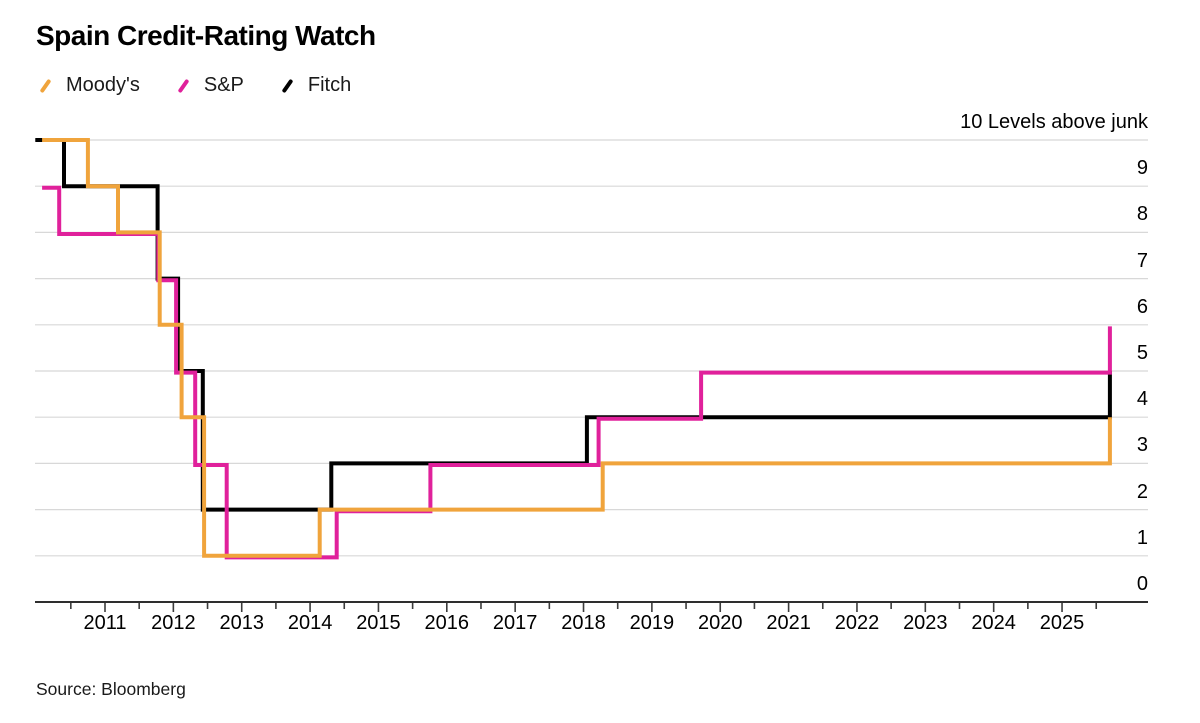 This screenshot has height=723, width=1200. What do you see at coordinates (1062, 623) in the screenshot?
I see `x-axis-label-2025: 2025` at bounding box center [1062, 623].